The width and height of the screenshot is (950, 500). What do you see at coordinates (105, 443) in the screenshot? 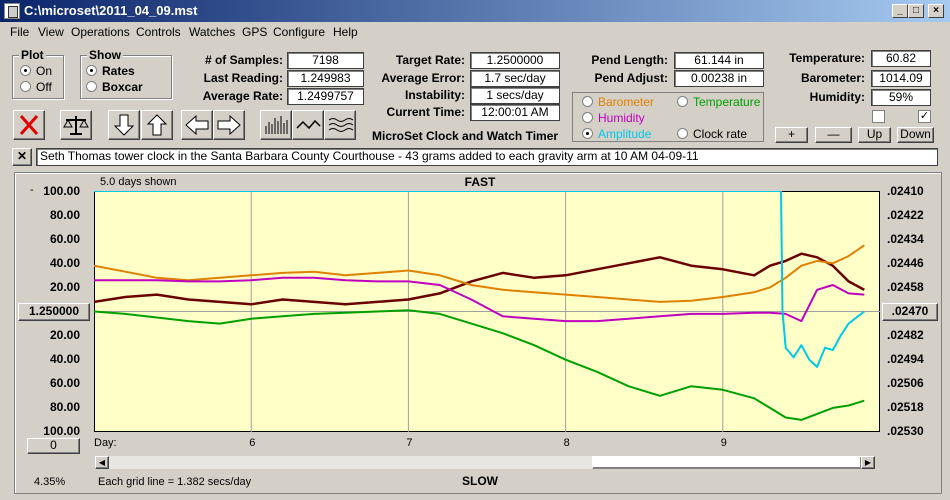
I see `day-label: Day:` at bounding box center [105, 443].